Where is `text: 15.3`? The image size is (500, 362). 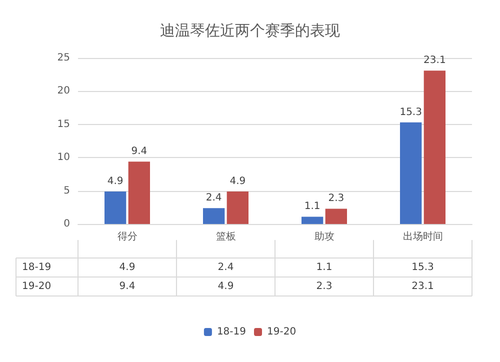 text: 15.3 is located at coordinates (423, 267).